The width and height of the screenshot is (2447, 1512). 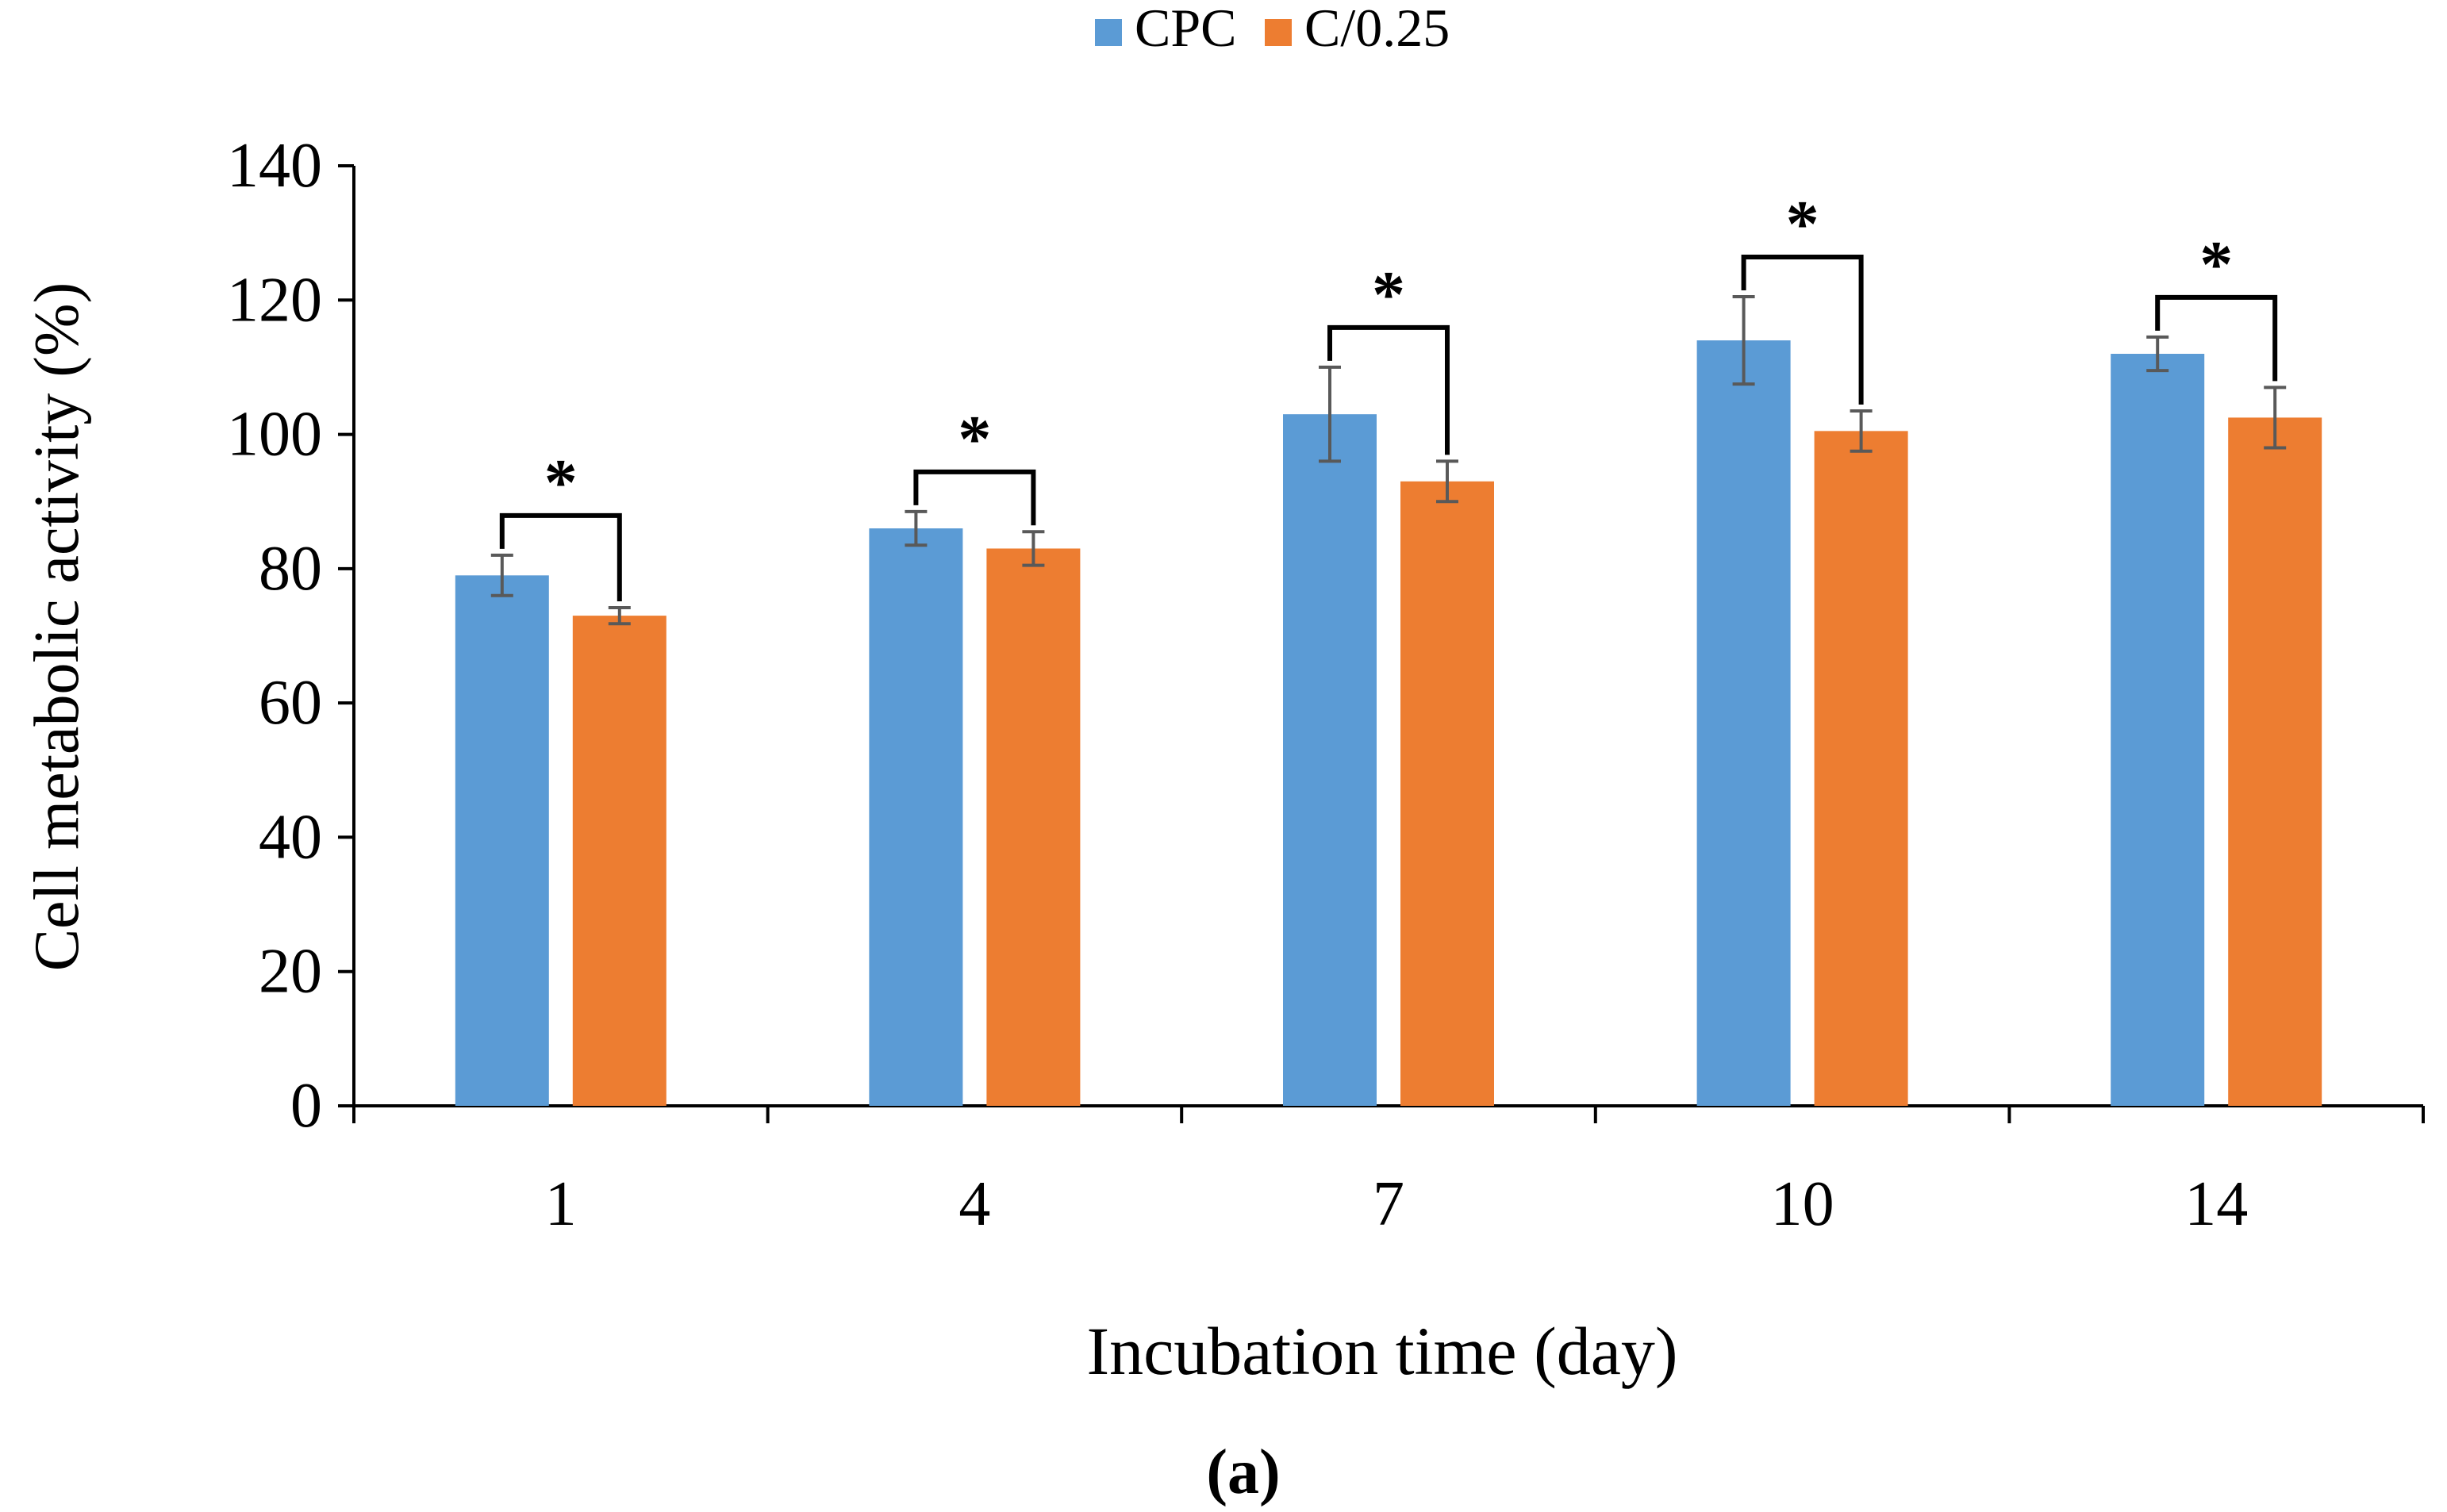 I want to click on y-tick-label: 40, so click(x=290, y=837).